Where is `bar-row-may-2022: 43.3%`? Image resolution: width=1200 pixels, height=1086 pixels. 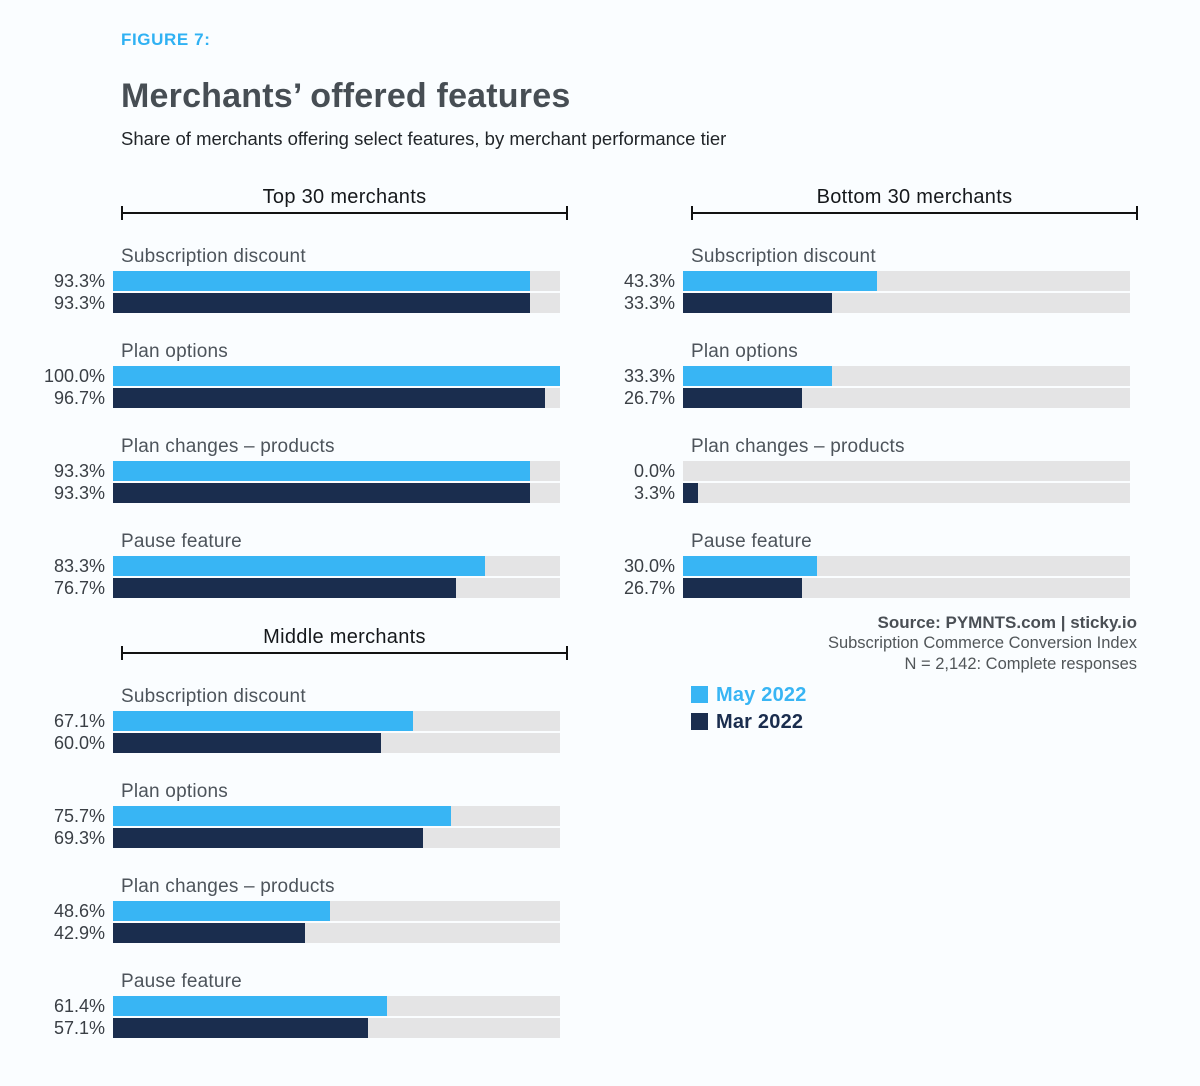 bar-row-may-2022: 43.3% is located at coordinates (885, 281).